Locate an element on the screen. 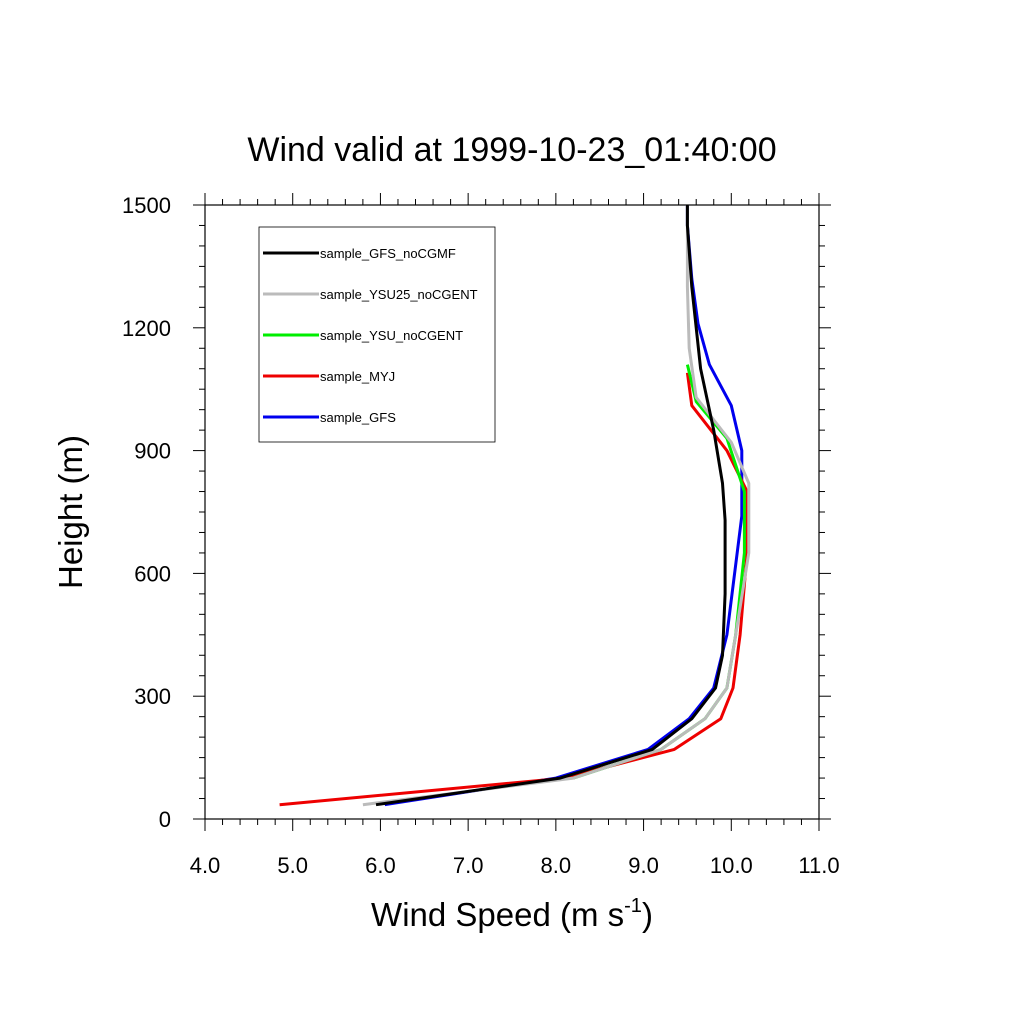 This screenshot has height=1024, width=1024. legend-label: sample_MYJ is located at coordinates (357, 376).